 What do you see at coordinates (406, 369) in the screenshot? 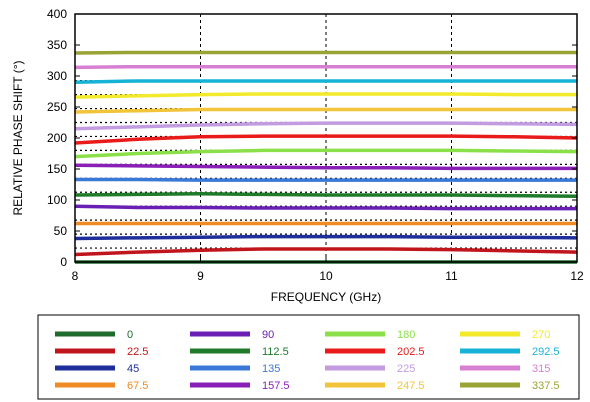
I see `legend-label: 225` at bounding box center [406, 369].